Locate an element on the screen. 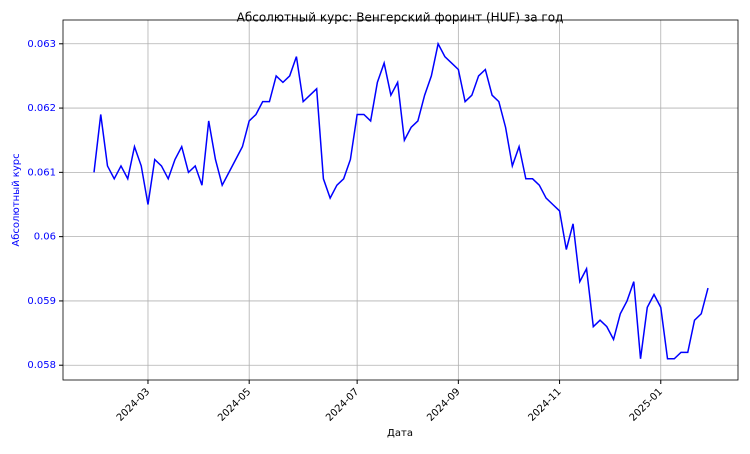  x-axis-label: Дата is located at coordinates (400, 433).